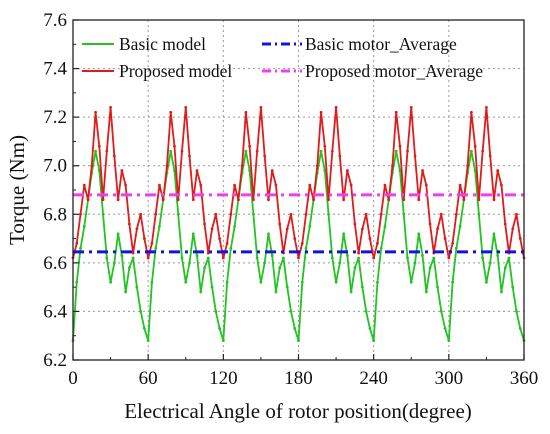 The width and height of the screenshot is (550, 434). I want to click on y-tick-label: 7.0, so click(55, 166).